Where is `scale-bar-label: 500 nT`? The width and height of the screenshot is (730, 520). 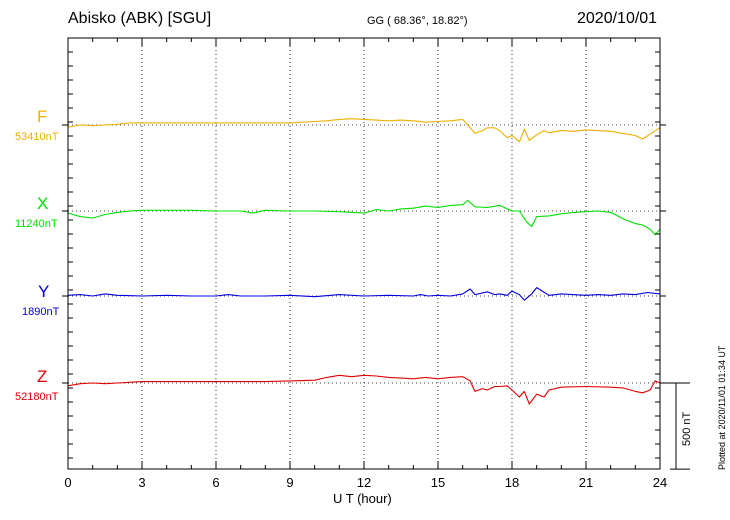 scale-bar-label: 500 nT is located at coordinates (687, 428).